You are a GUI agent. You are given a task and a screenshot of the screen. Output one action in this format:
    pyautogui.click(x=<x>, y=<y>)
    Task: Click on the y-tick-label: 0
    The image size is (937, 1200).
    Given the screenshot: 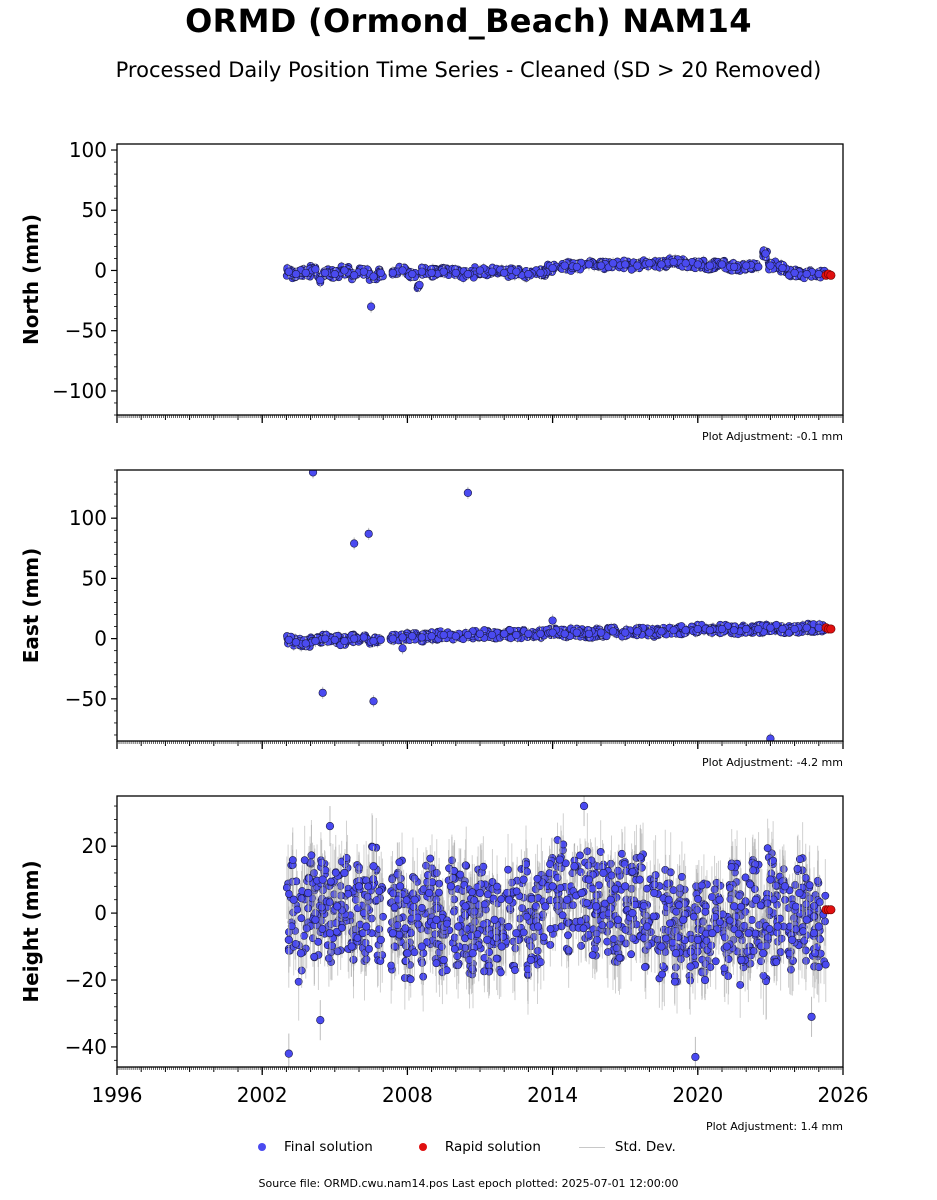 What is the action you would take?
    pyautogui.click(x=100, y=639)
    